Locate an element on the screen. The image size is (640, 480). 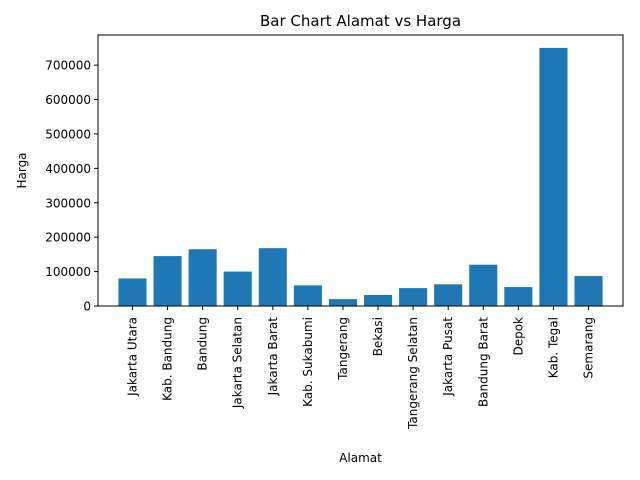
x-tick-label: Kab. Sukabumi is located at coordinates (308, 362).